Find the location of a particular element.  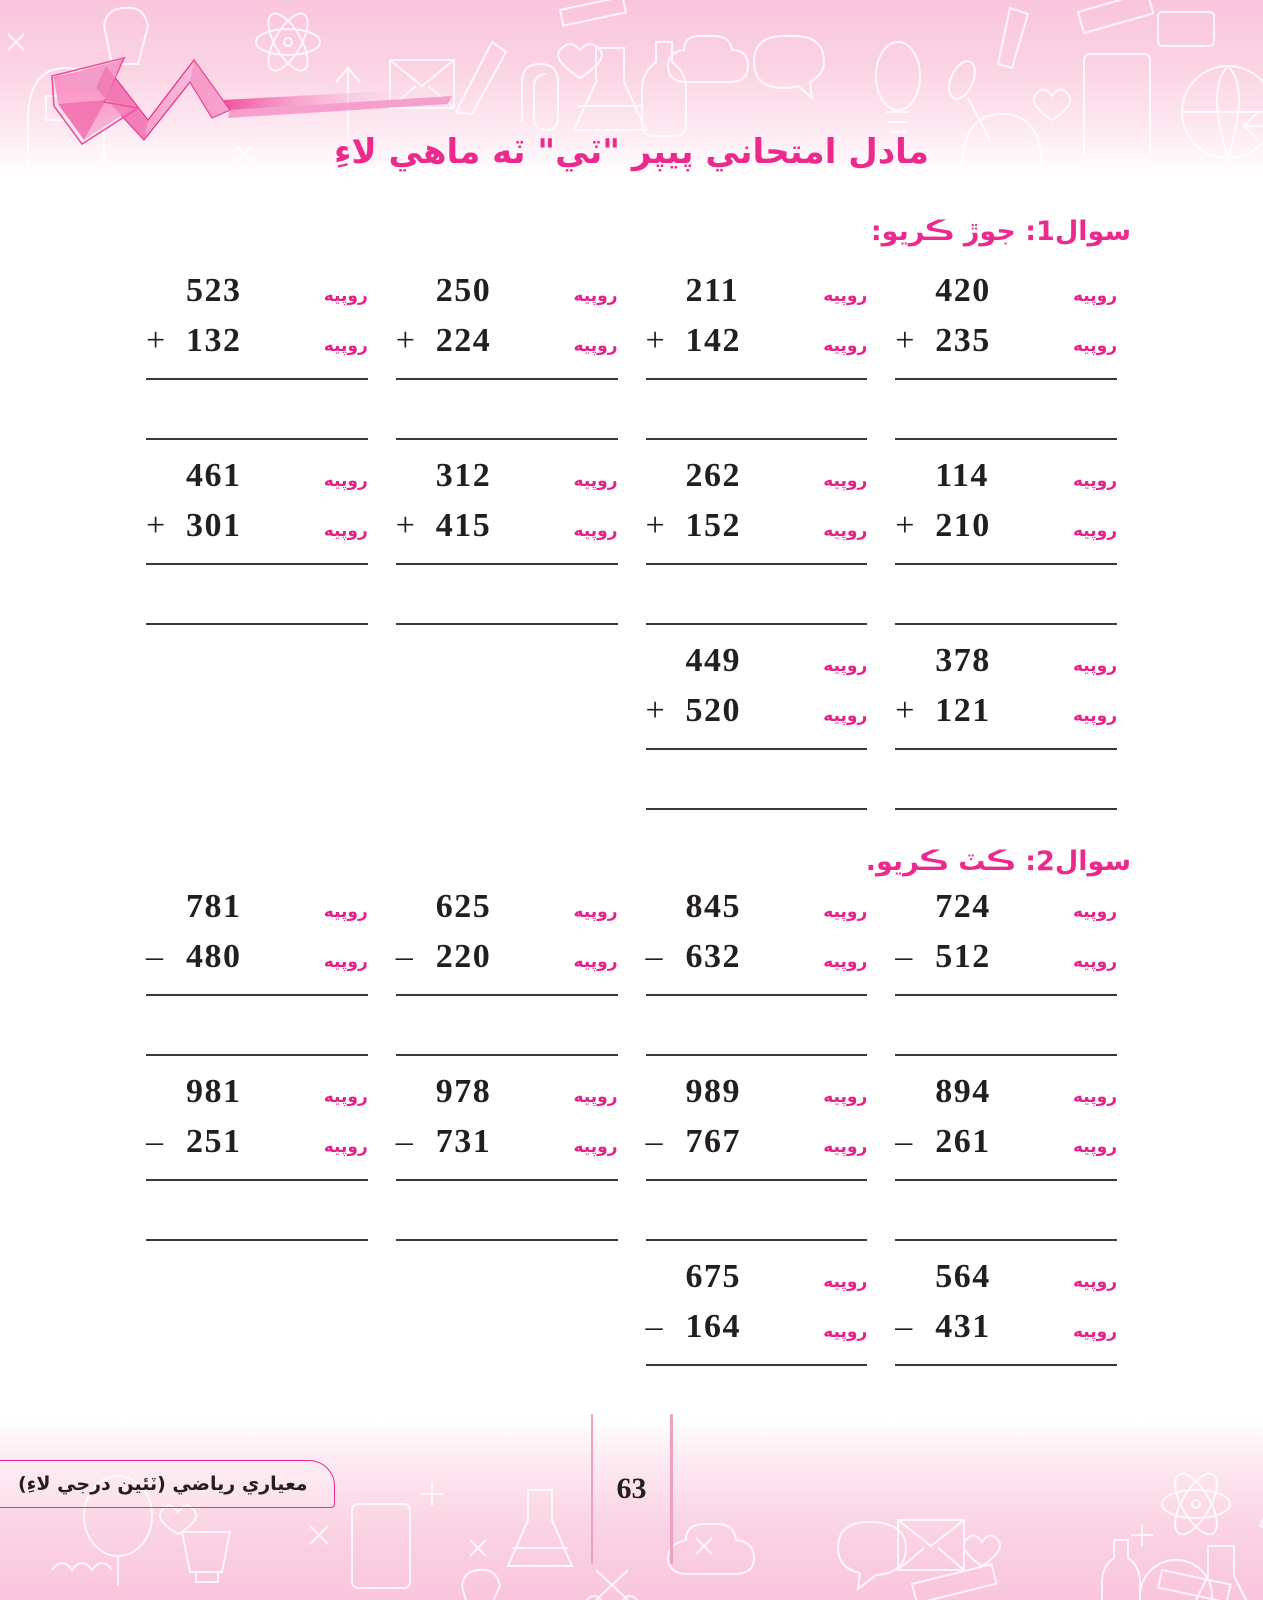

operand-top: 845 is located at coordinates (713, 906).